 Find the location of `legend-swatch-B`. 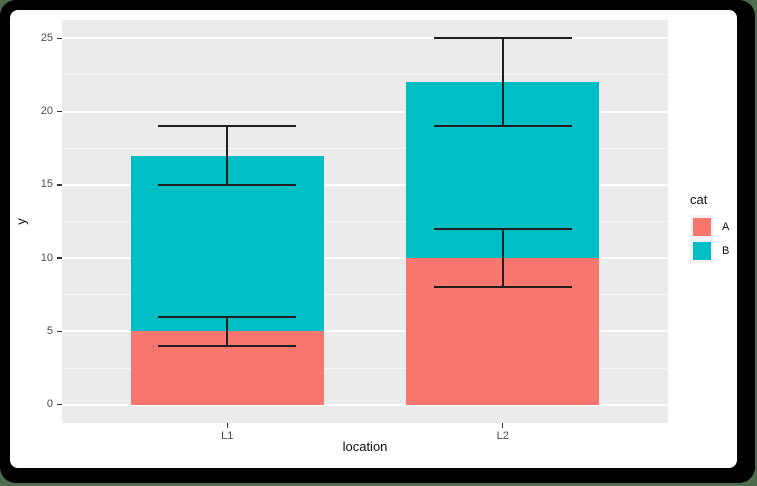

legend-swatch-B is located at coordinates (702, 251).